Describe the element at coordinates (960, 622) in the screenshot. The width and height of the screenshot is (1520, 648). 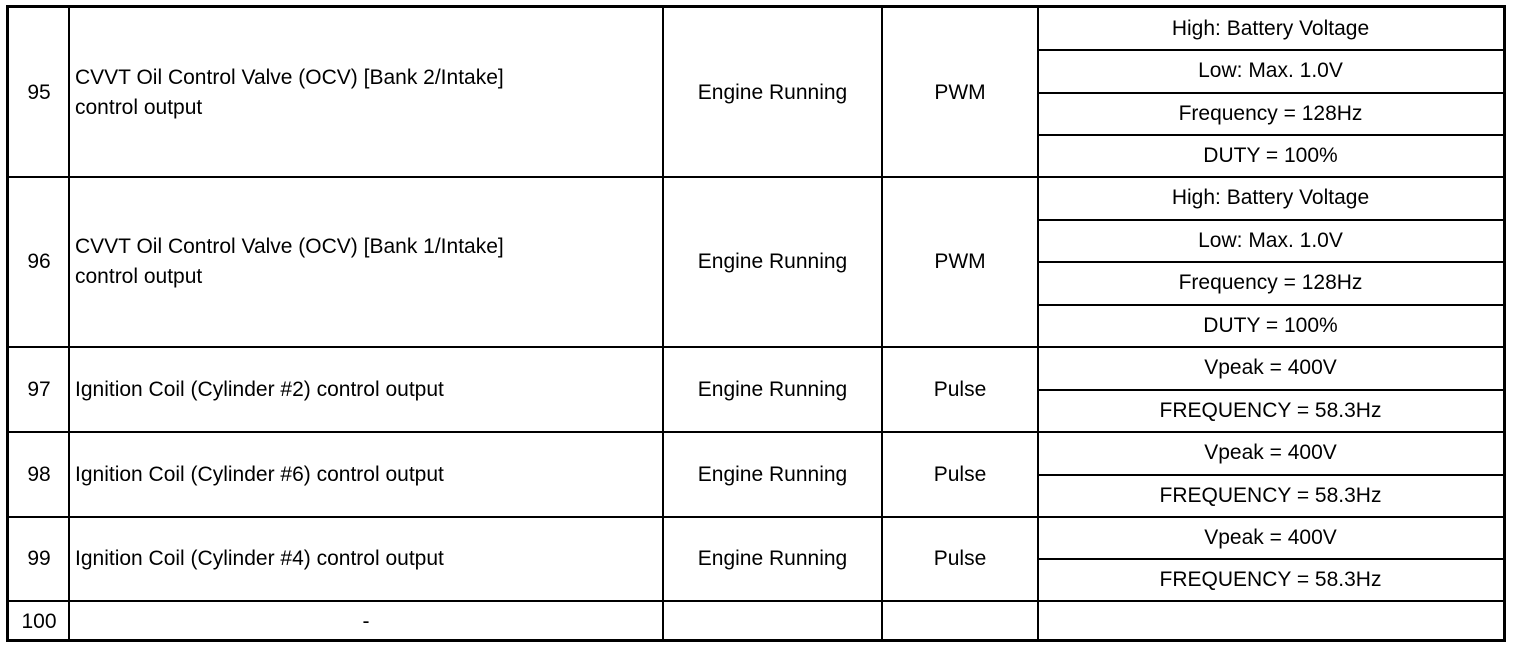
I see `signal-type` at that location.